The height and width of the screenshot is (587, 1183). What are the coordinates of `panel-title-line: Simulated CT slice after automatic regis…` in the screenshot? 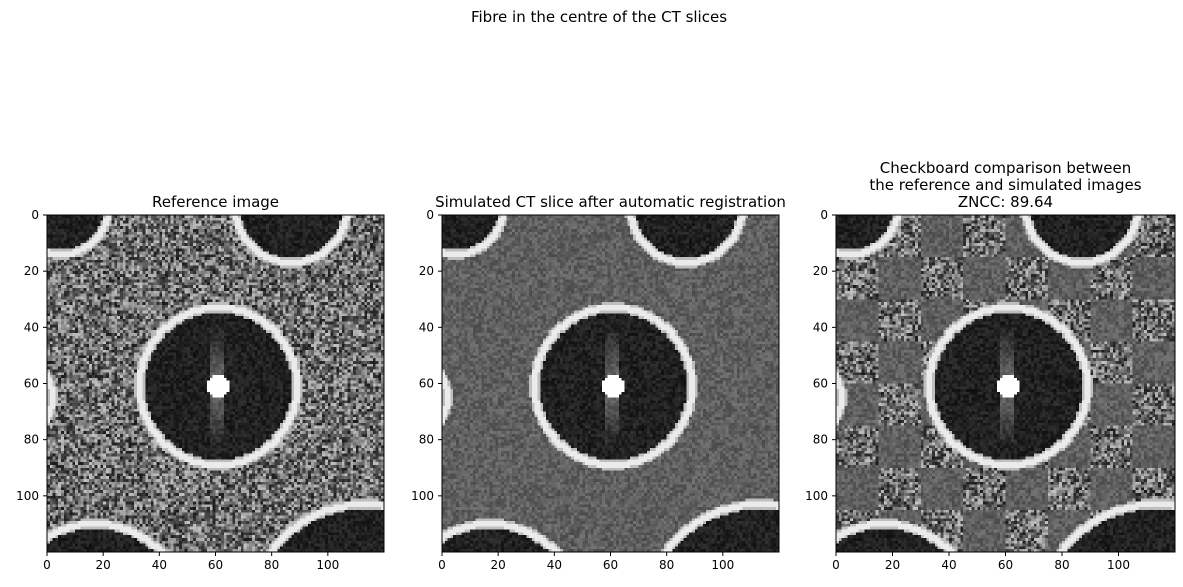 It's located at (610, 202).